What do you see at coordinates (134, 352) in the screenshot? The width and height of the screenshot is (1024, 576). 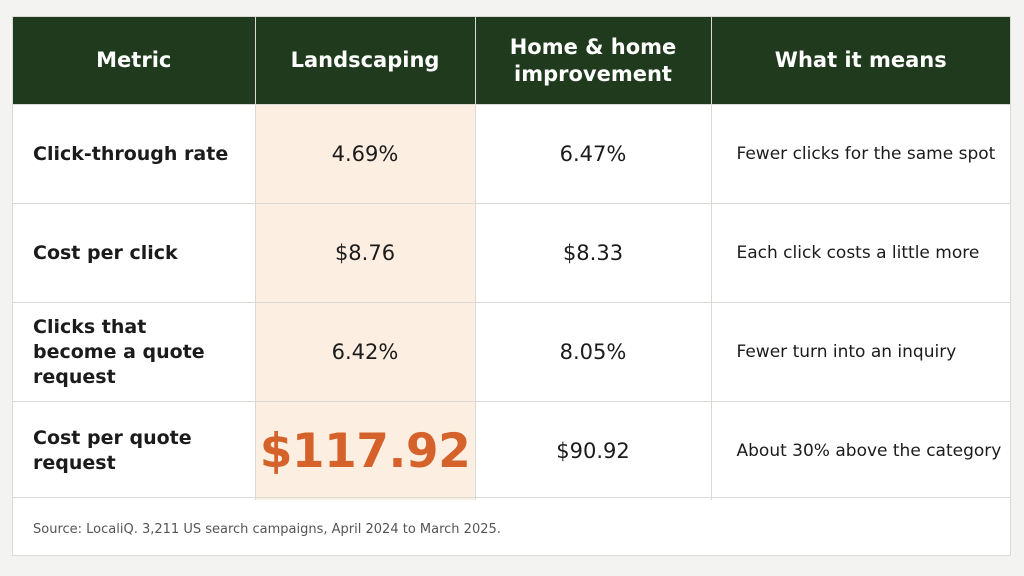 I see `metric-label: Clicks that become a quote request` at bounding box center [134, 352].